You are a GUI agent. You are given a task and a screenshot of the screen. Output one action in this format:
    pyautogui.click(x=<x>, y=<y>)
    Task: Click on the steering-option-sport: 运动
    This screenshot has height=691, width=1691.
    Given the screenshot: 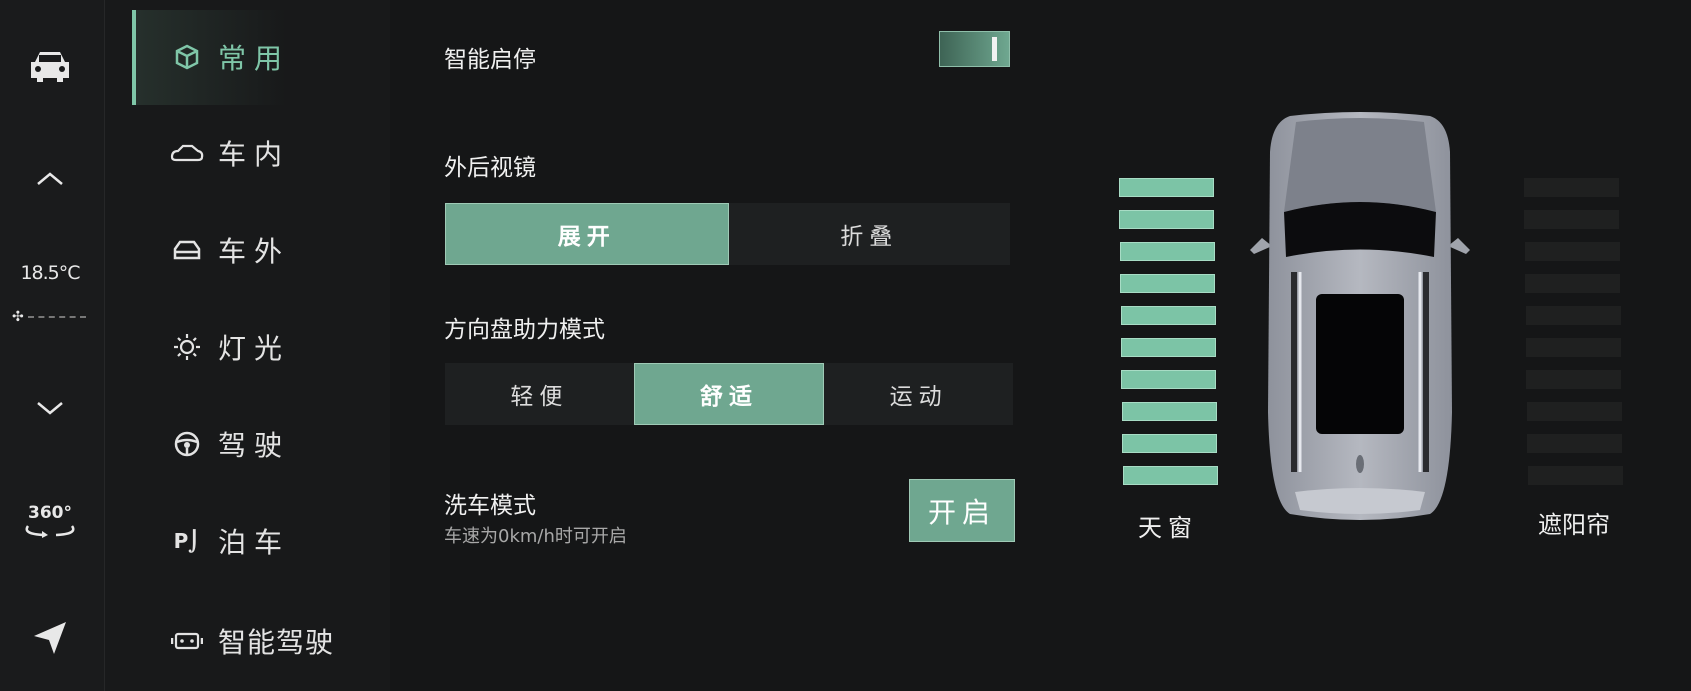 What is the action you would take?
    pyautogui.click(x=918, y=397)
    